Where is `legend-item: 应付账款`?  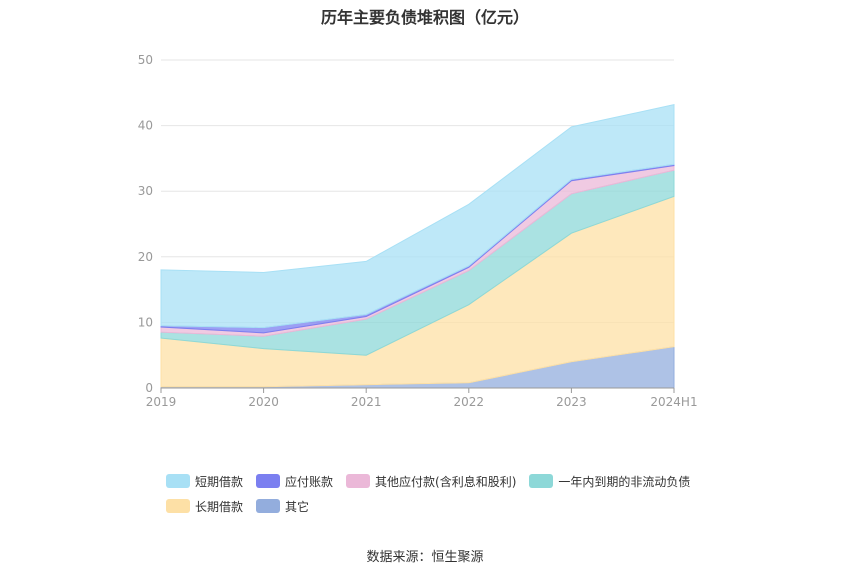
legend-item: 应付账款 is located at coordinates (294, 481).